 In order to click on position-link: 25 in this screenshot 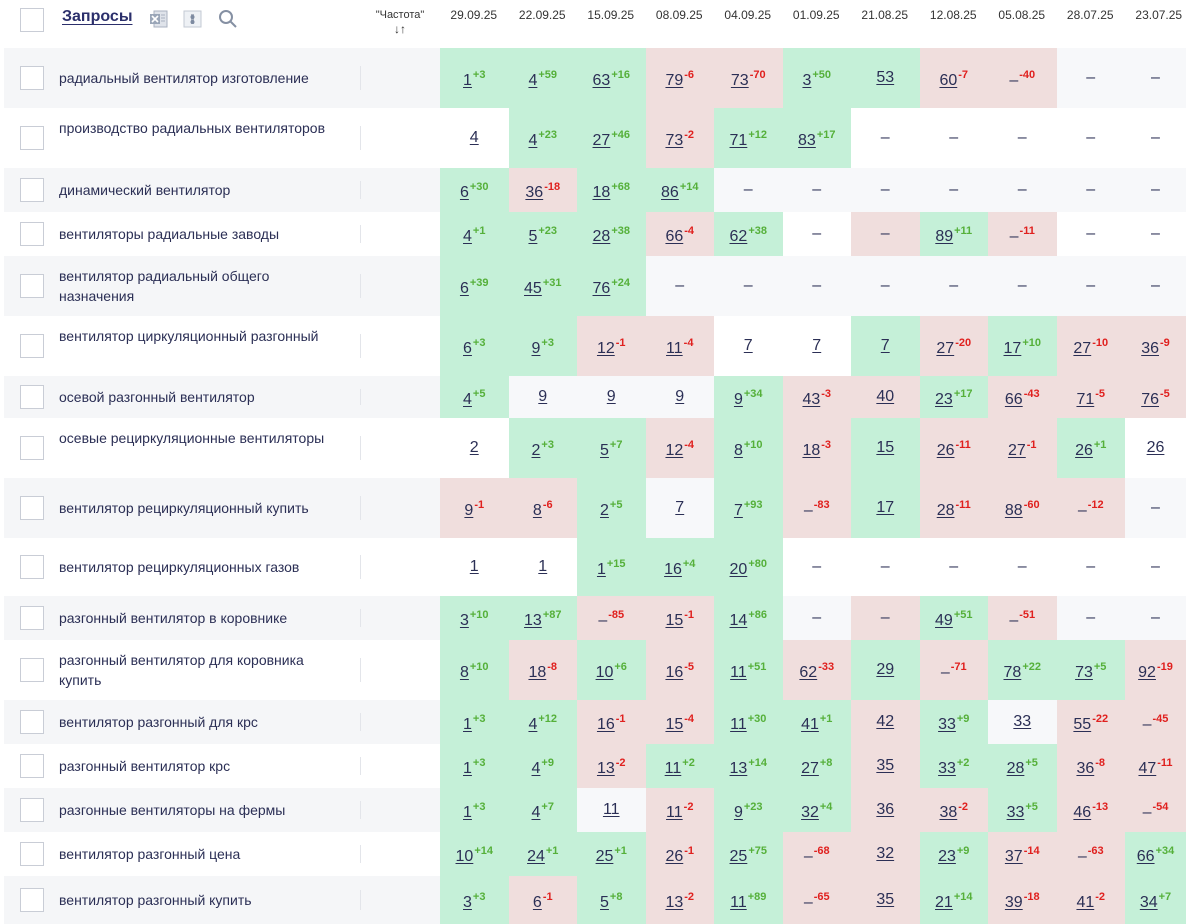, I will do `click(604, 856)`.